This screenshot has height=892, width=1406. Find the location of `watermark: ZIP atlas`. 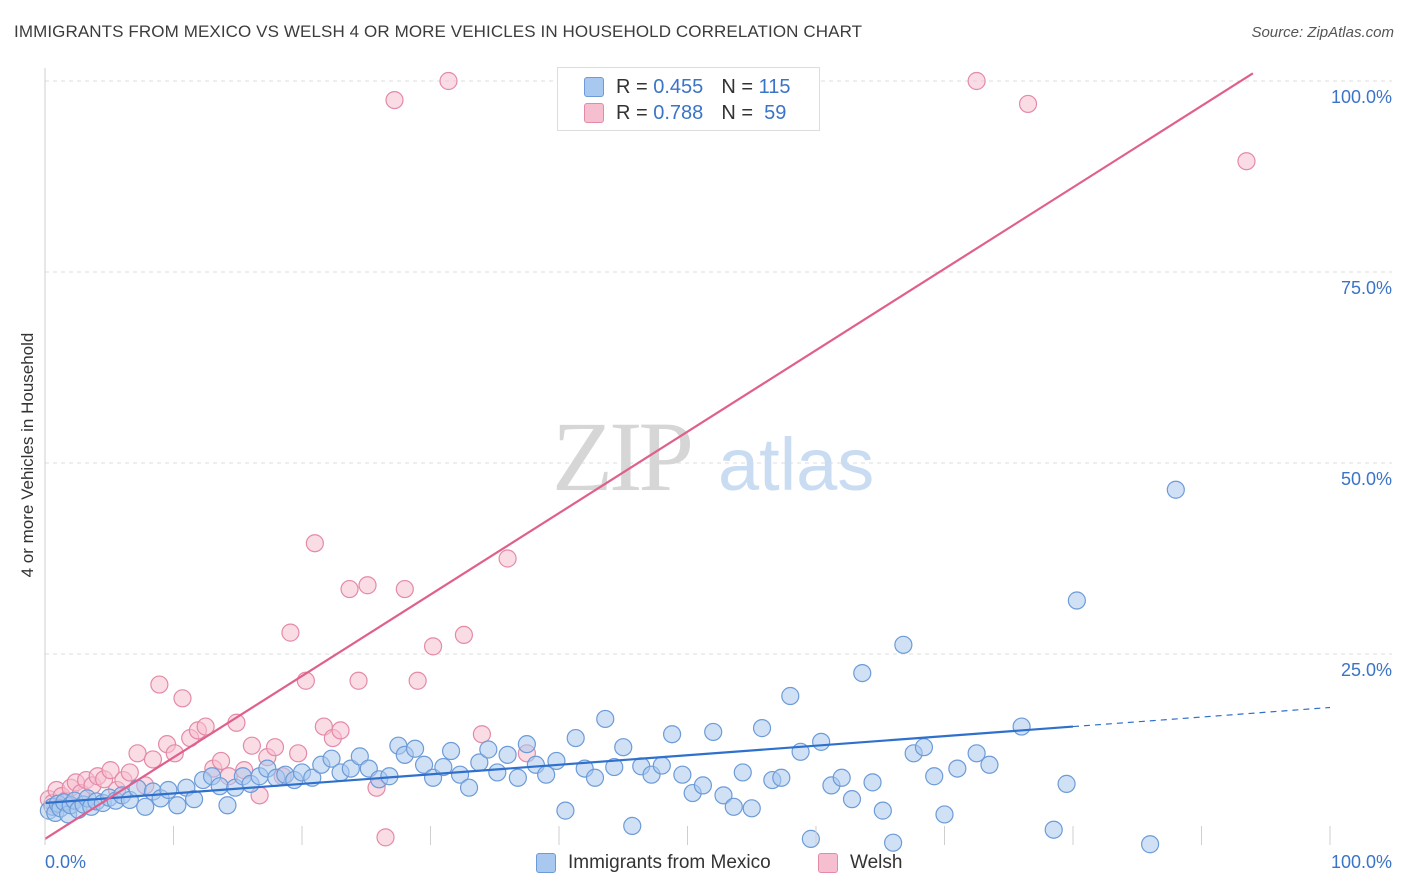

watermark: ZIP atlas is located at coordinates (713, 456).